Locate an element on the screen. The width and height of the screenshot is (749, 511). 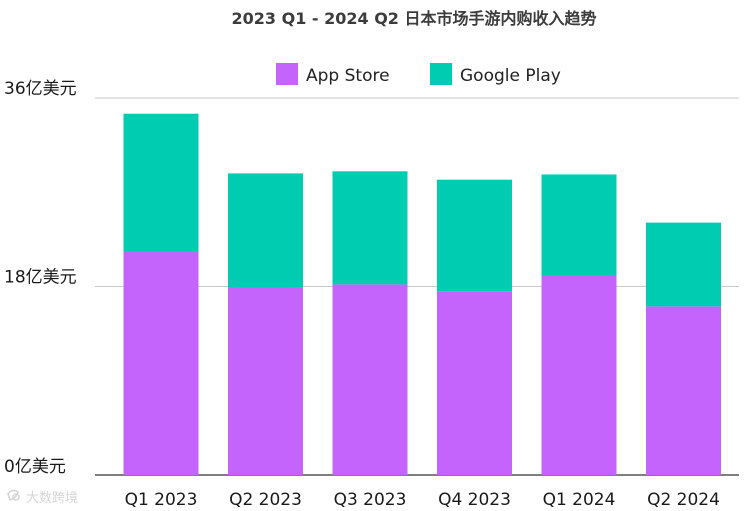
x-tick-label: Q2 2024 is located at coordinates (683, 500).